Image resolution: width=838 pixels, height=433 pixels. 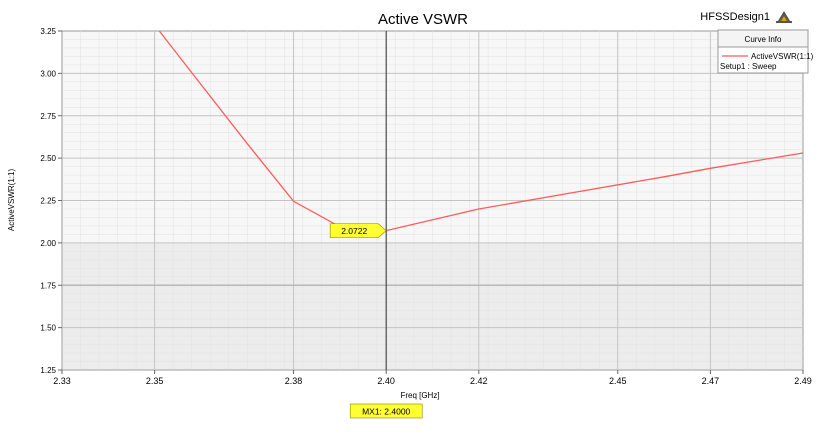 I want to click on x-tick-labels: 2.33 2.35 2.38 2.40 2.42 2.45 2.47 2.49, so click(x=432, y=381).